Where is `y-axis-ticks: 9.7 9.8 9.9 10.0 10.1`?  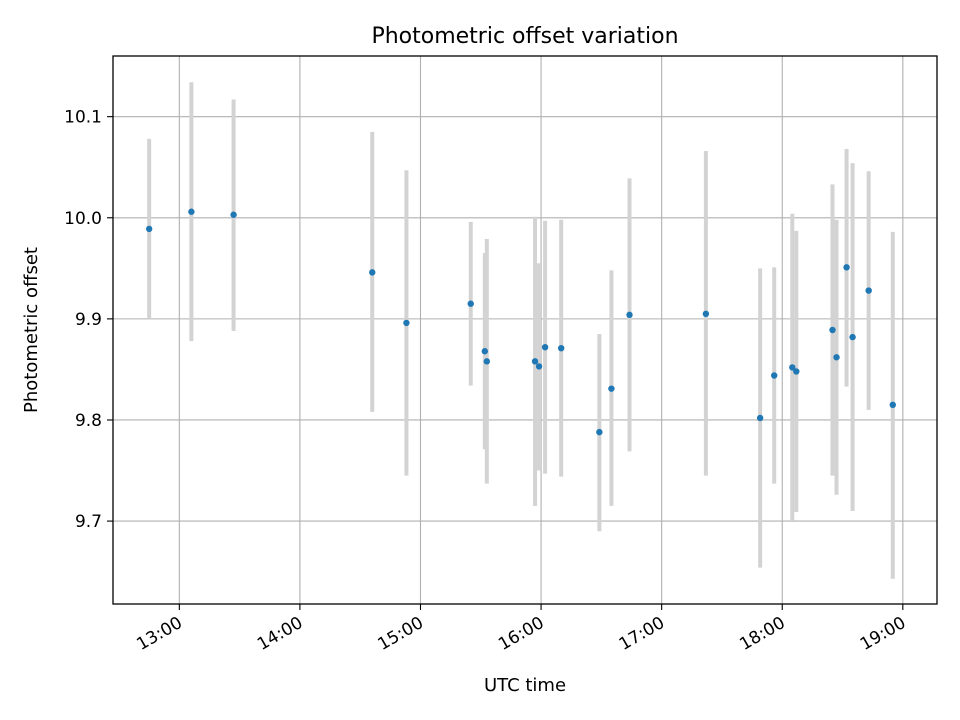
y-axis-ticks: 9.7 9.8 9.9 10.0 10.1 is located at coordinates (88, 320).